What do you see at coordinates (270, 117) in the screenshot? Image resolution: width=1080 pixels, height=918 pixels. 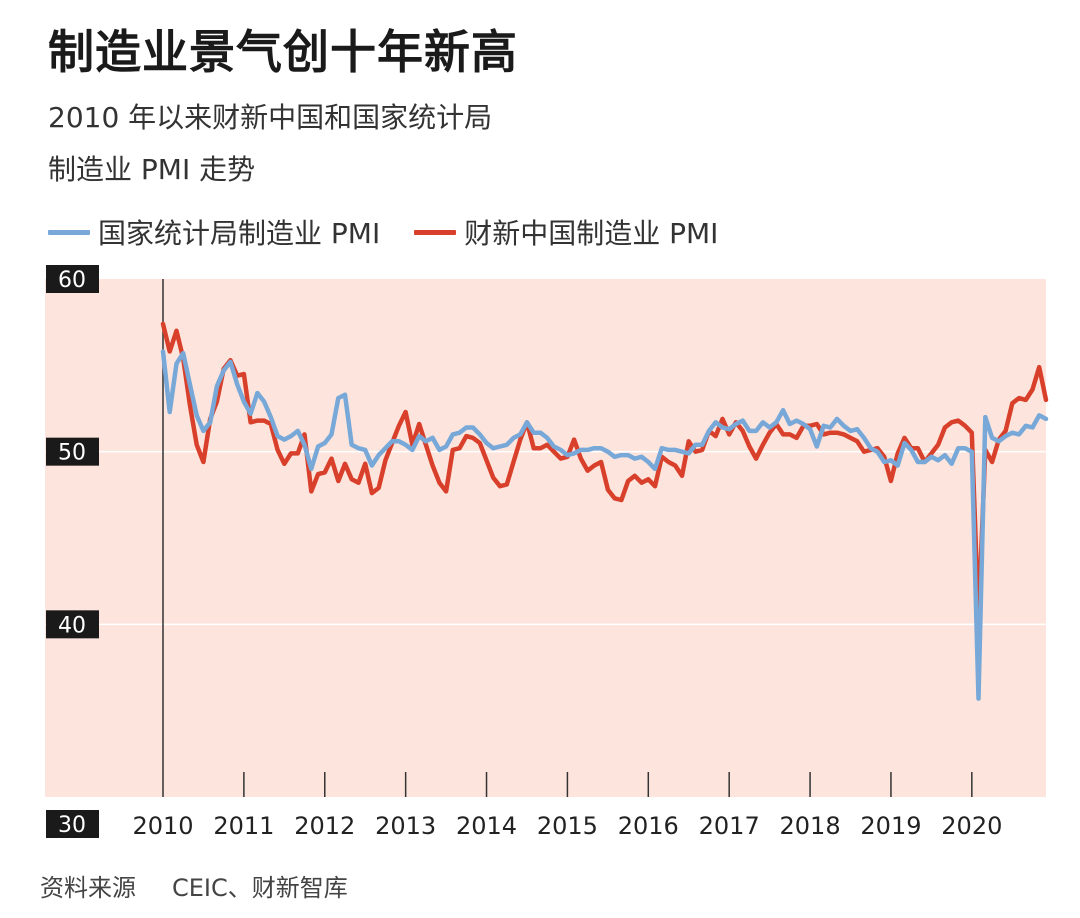 I see `chart-subtitle-line-1: 2010 年以来财新中国和国家统计局` at bounding box center [270, 117].